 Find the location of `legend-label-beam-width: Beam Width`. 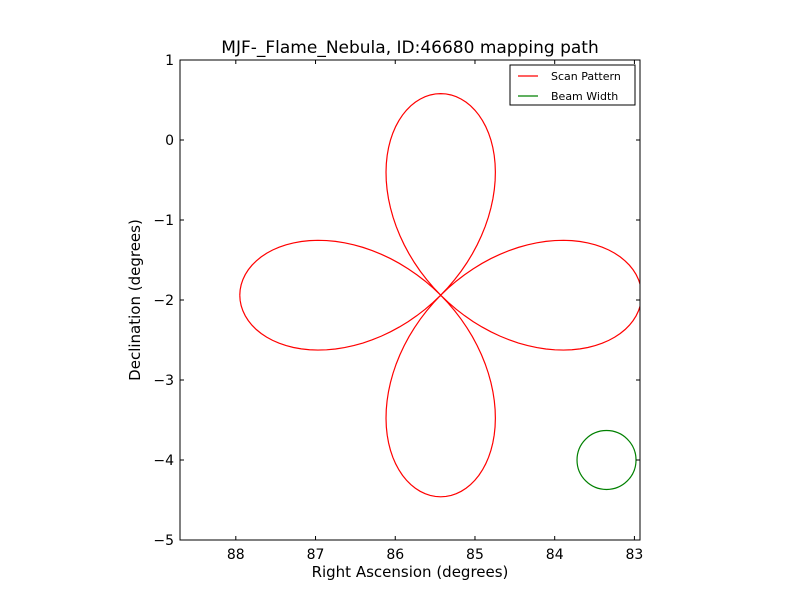

legend-label-beam-width: Beam Width is located at coordinates (584, 96).